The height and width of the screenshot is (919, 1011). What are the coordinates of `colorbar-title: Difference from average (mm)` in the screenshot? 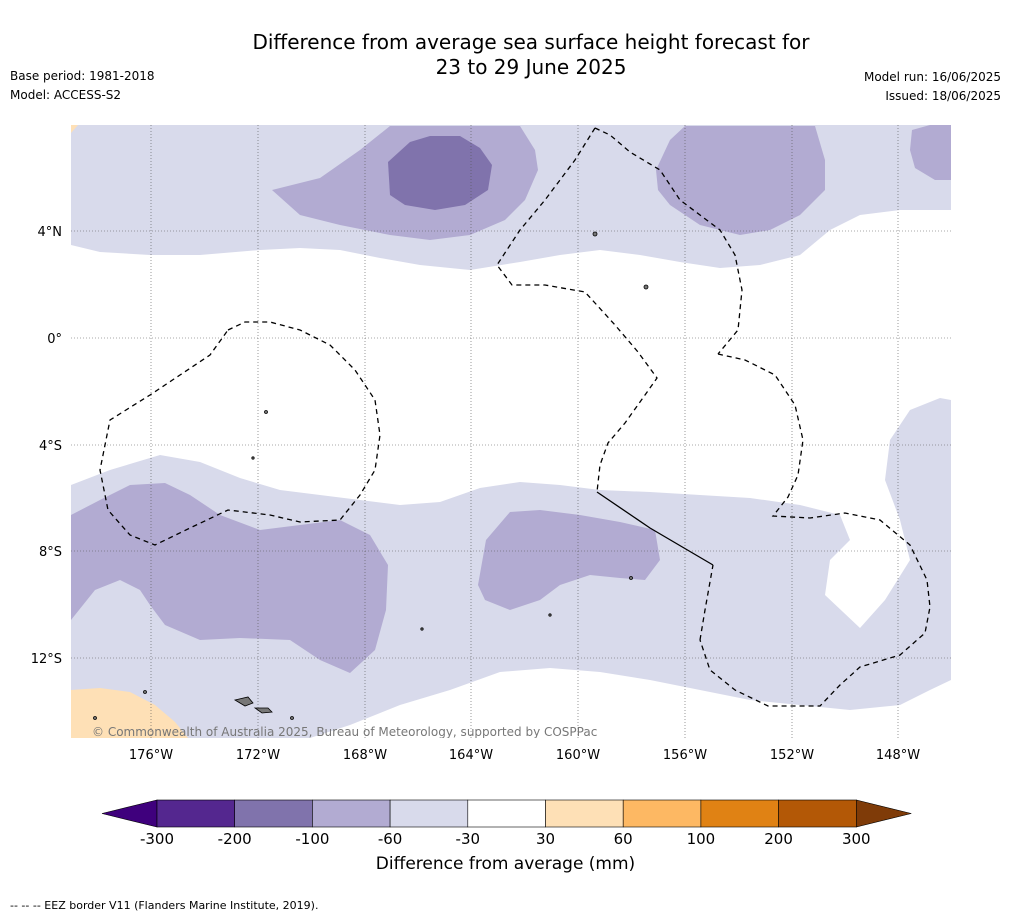 It's located at (505, 864).